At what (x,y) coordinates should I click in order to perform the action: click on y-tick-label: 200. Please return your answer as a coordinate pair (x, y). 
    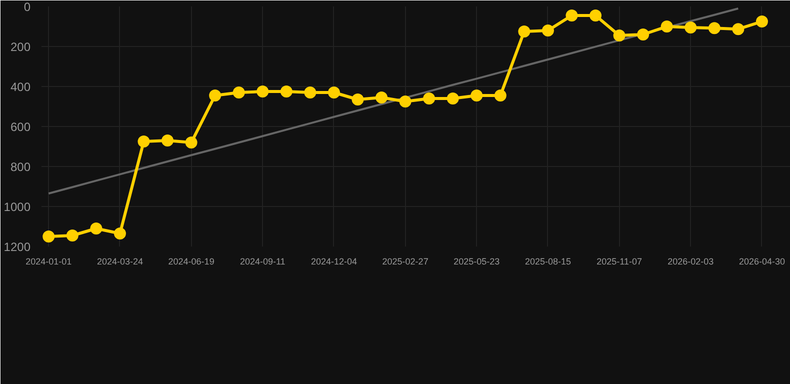
    Looking at the image, I should click on (20, 47).